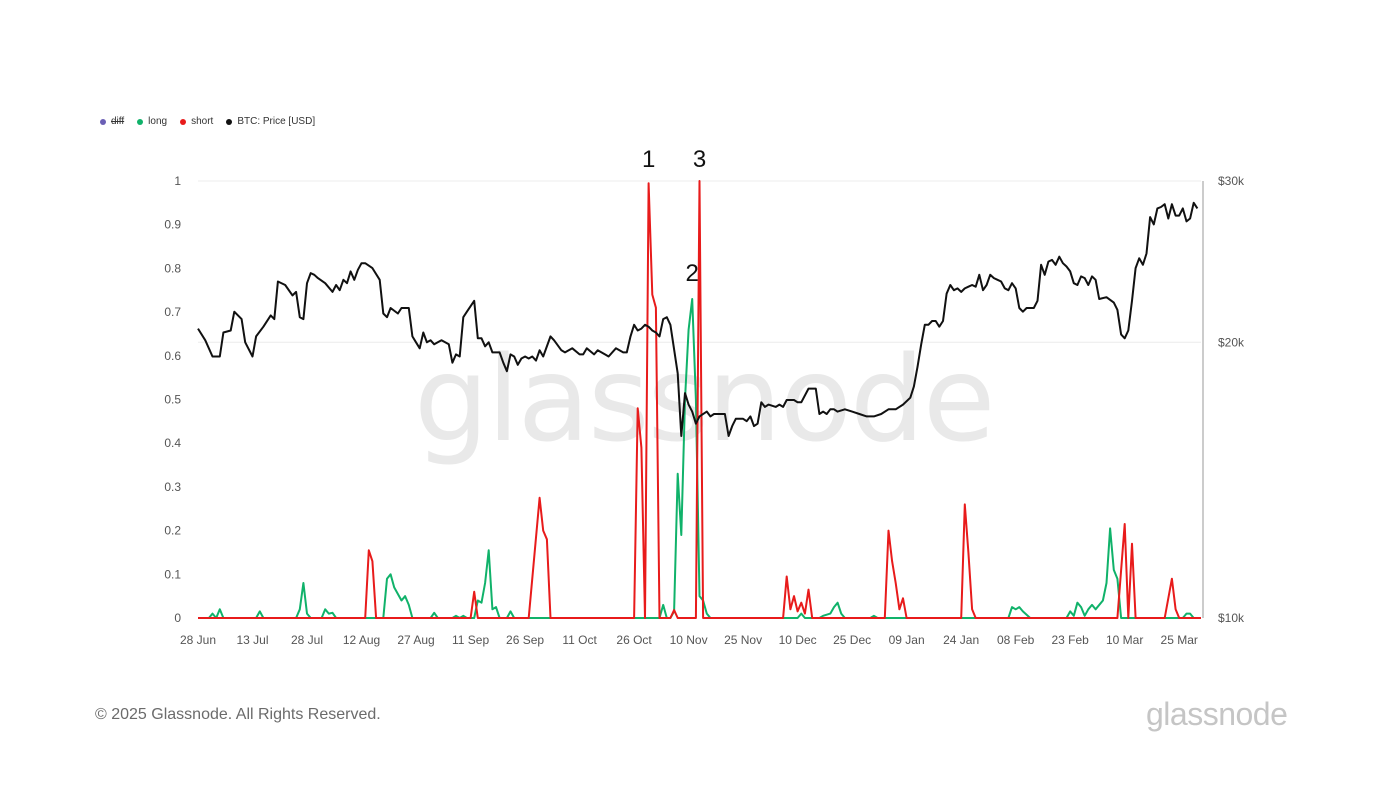  Describe the element at coordinates (1231, 181) in the screenshot. I see `y-right-tick-label: $30k` at that location.